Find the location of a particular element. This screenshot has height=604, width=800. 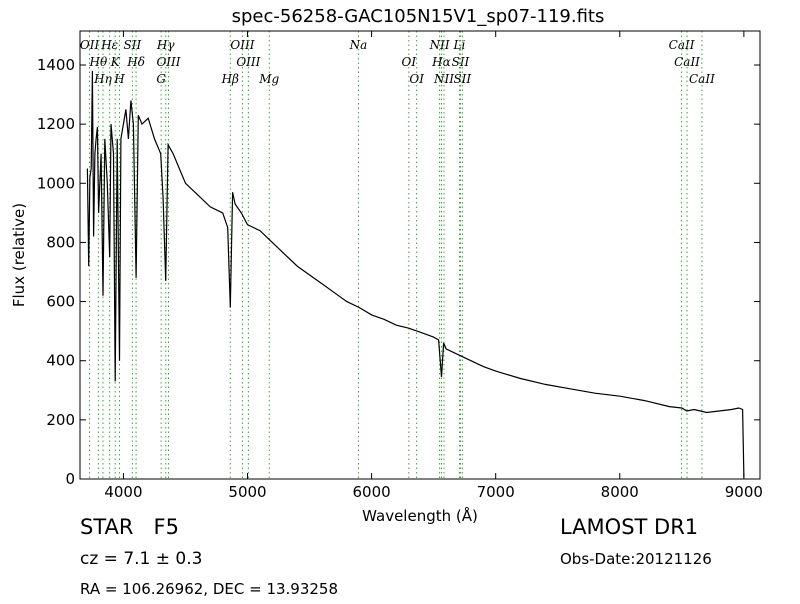

spectral-line-label: Hα is located at coordinates (441, 62).